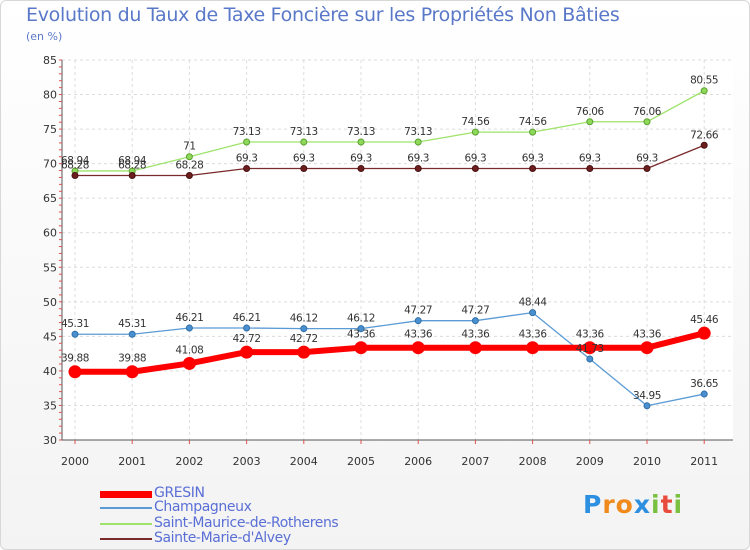 This screenshot has width=750, height=550. What do you see at coordinates (50, 95) in the screenshot?
I see `y-tick-label: 80` at bounding box center [50, 95].